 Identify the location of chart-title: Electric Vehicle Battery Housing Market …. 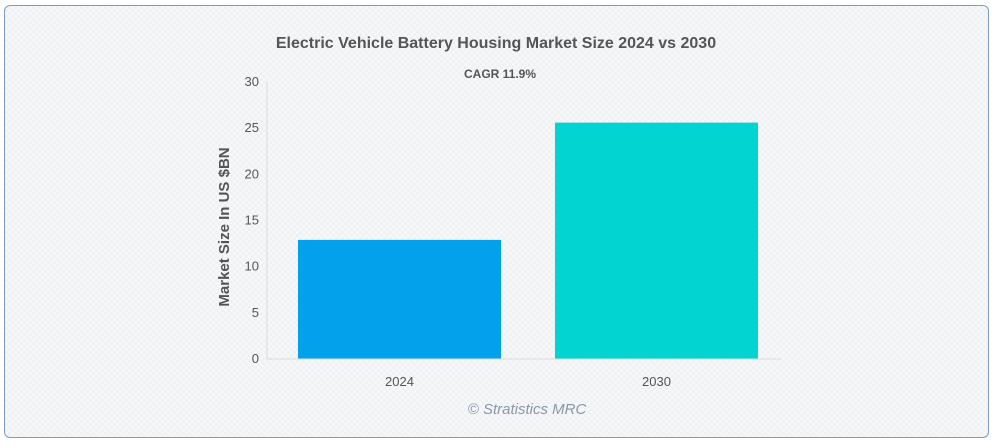
(496, 43).